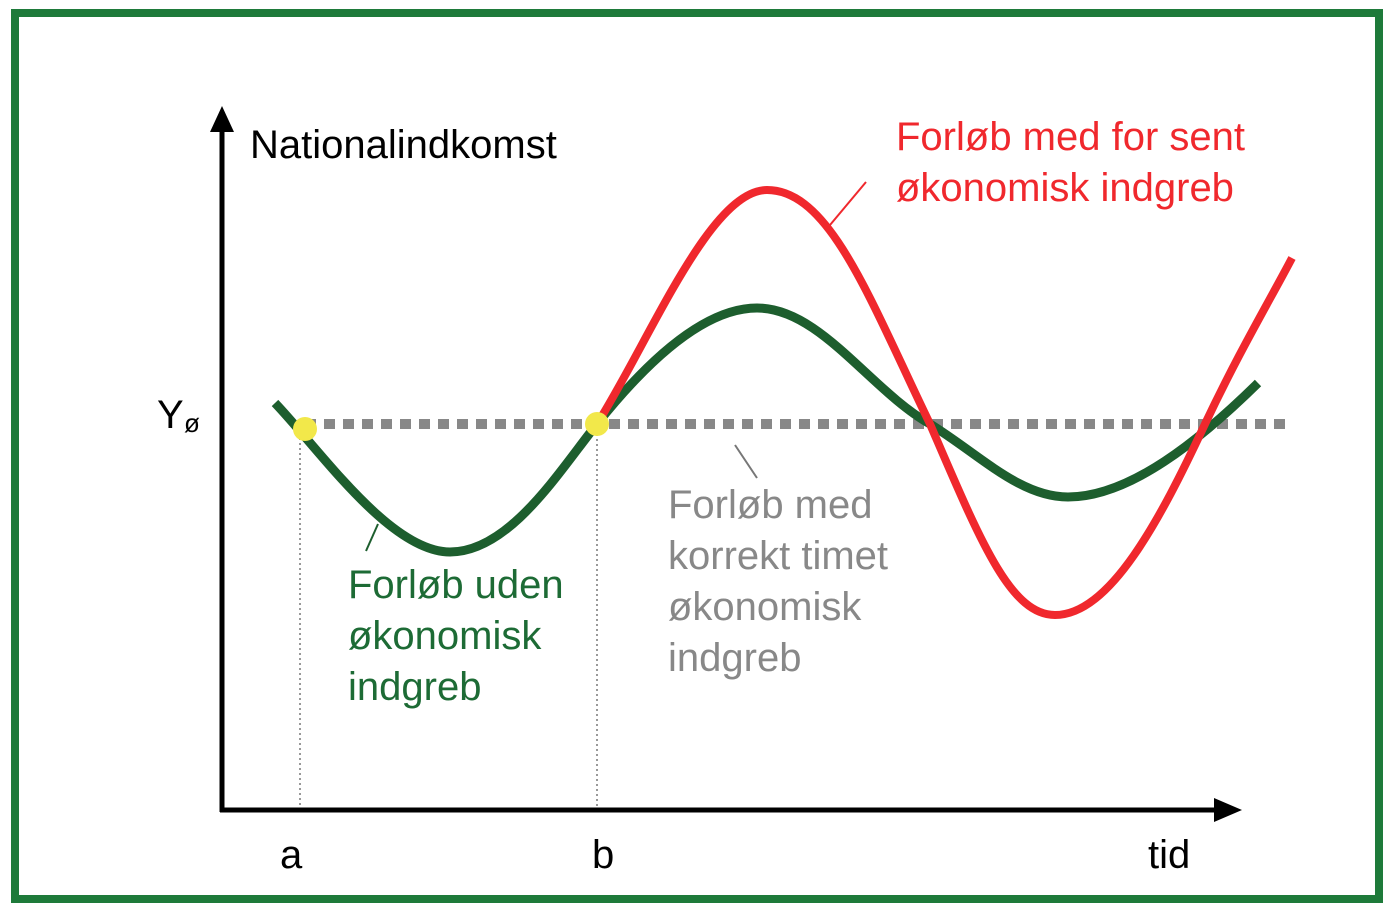 This screenshot has height=906, width=1386. Describe the element at coordinates (170, 415) in the screenshot. I see `y-level: Y` at that location.